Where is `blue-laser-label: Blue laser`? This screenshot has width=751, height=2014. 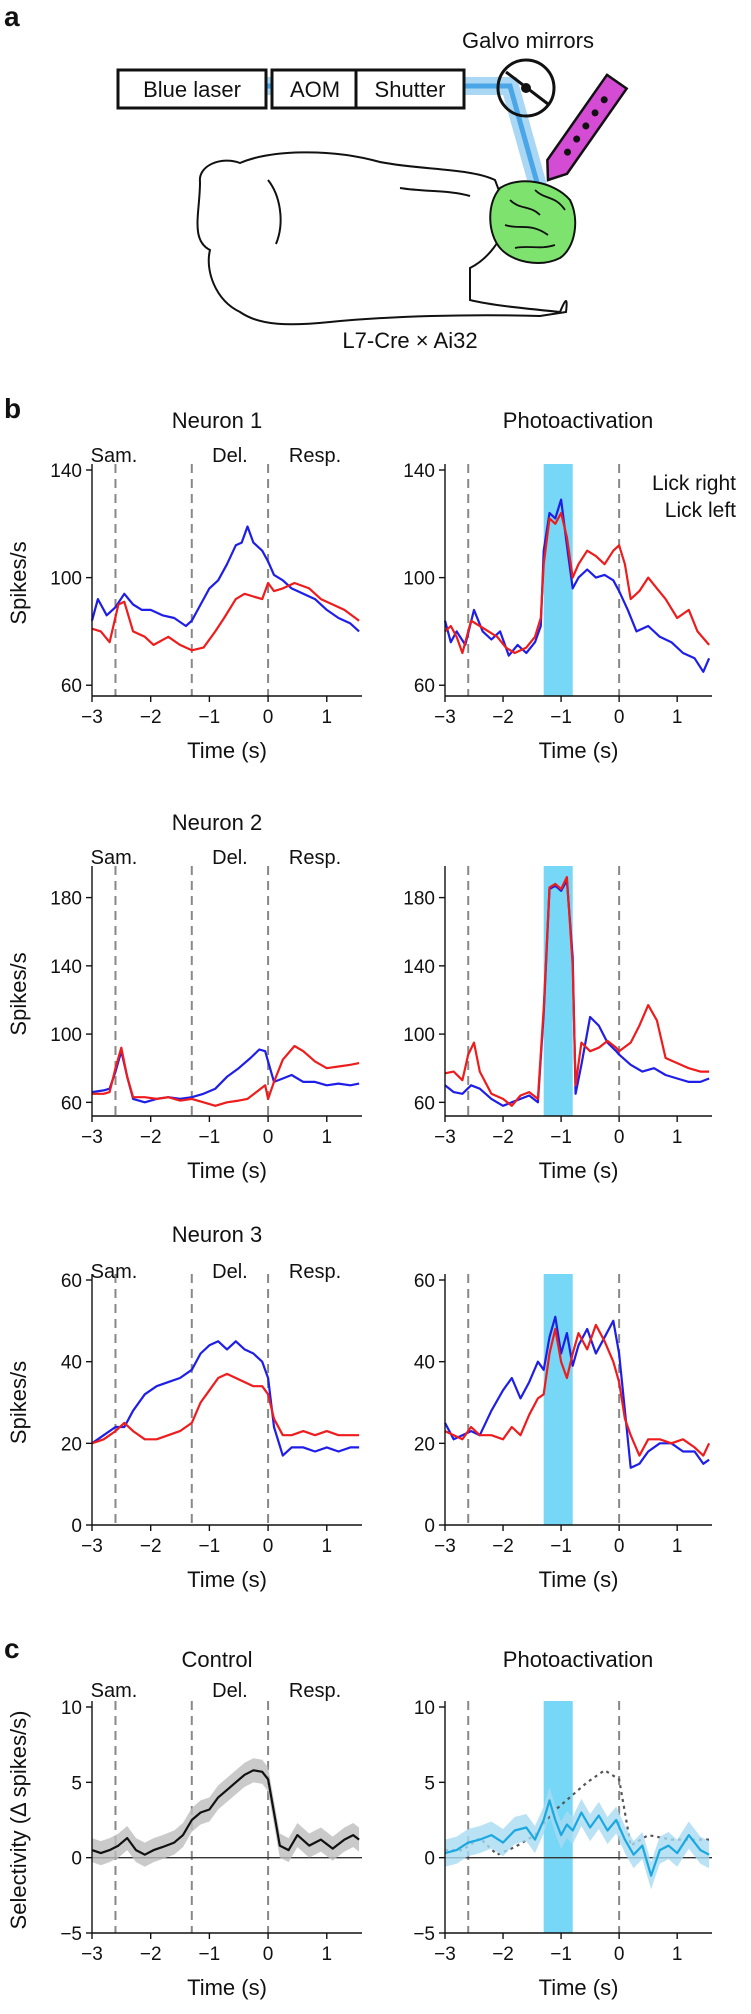 blue-laser-label: Blue laser is located at coordinates (192, 89).